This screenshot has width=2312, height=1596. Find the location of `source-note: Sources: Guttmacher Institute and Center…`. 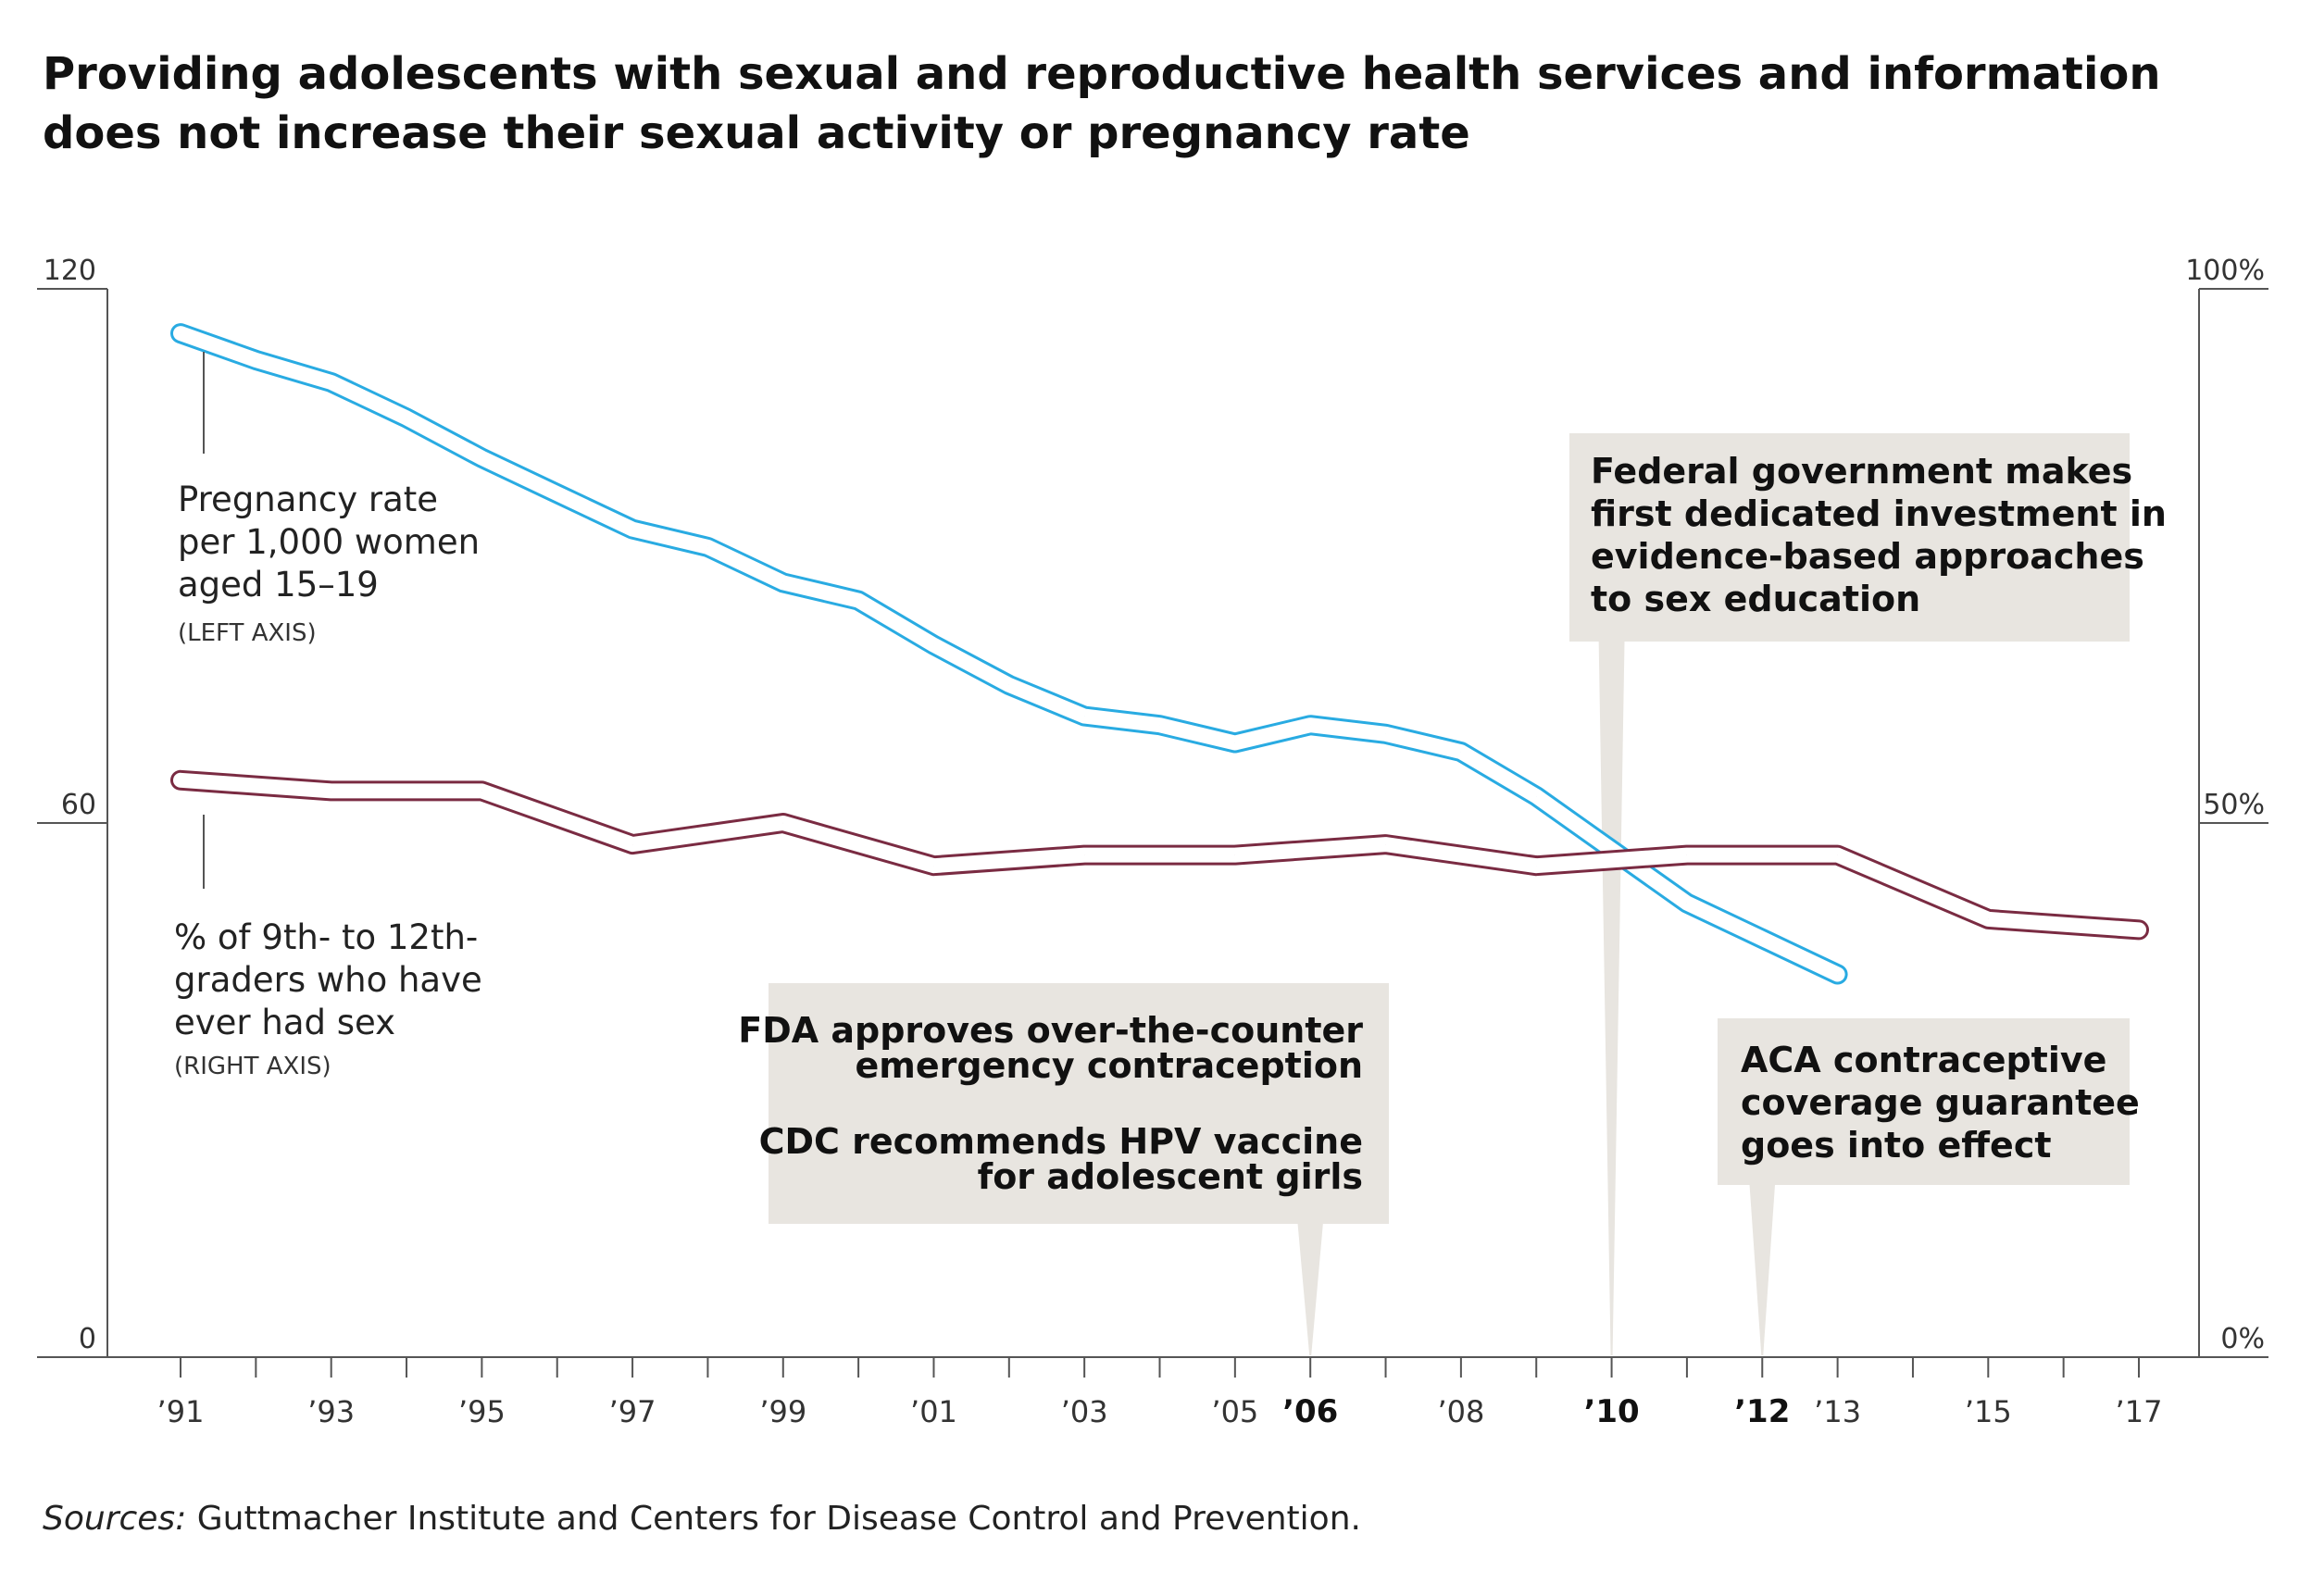

source-note: Sources: Guttmacher Institute and Center… is located at coordinates (702, 1519).